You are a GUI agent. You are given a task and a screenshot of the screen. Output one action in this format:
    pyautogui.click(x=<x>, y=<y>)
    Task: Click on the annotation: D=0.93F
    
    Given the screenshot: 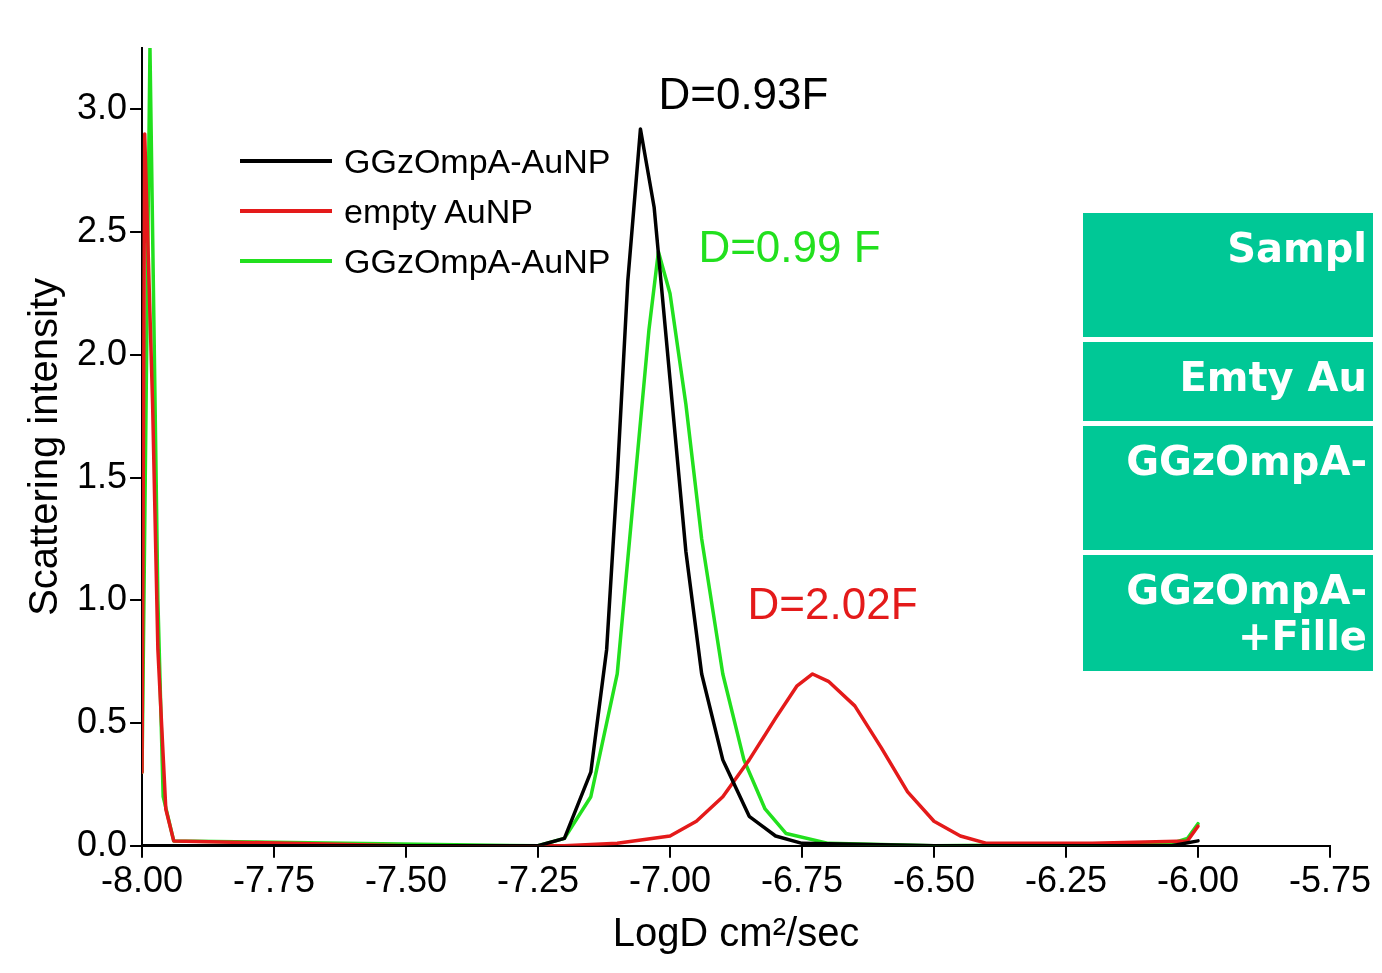 What is the action you would take?
    pyautogui.click(x=743, y=94)
    